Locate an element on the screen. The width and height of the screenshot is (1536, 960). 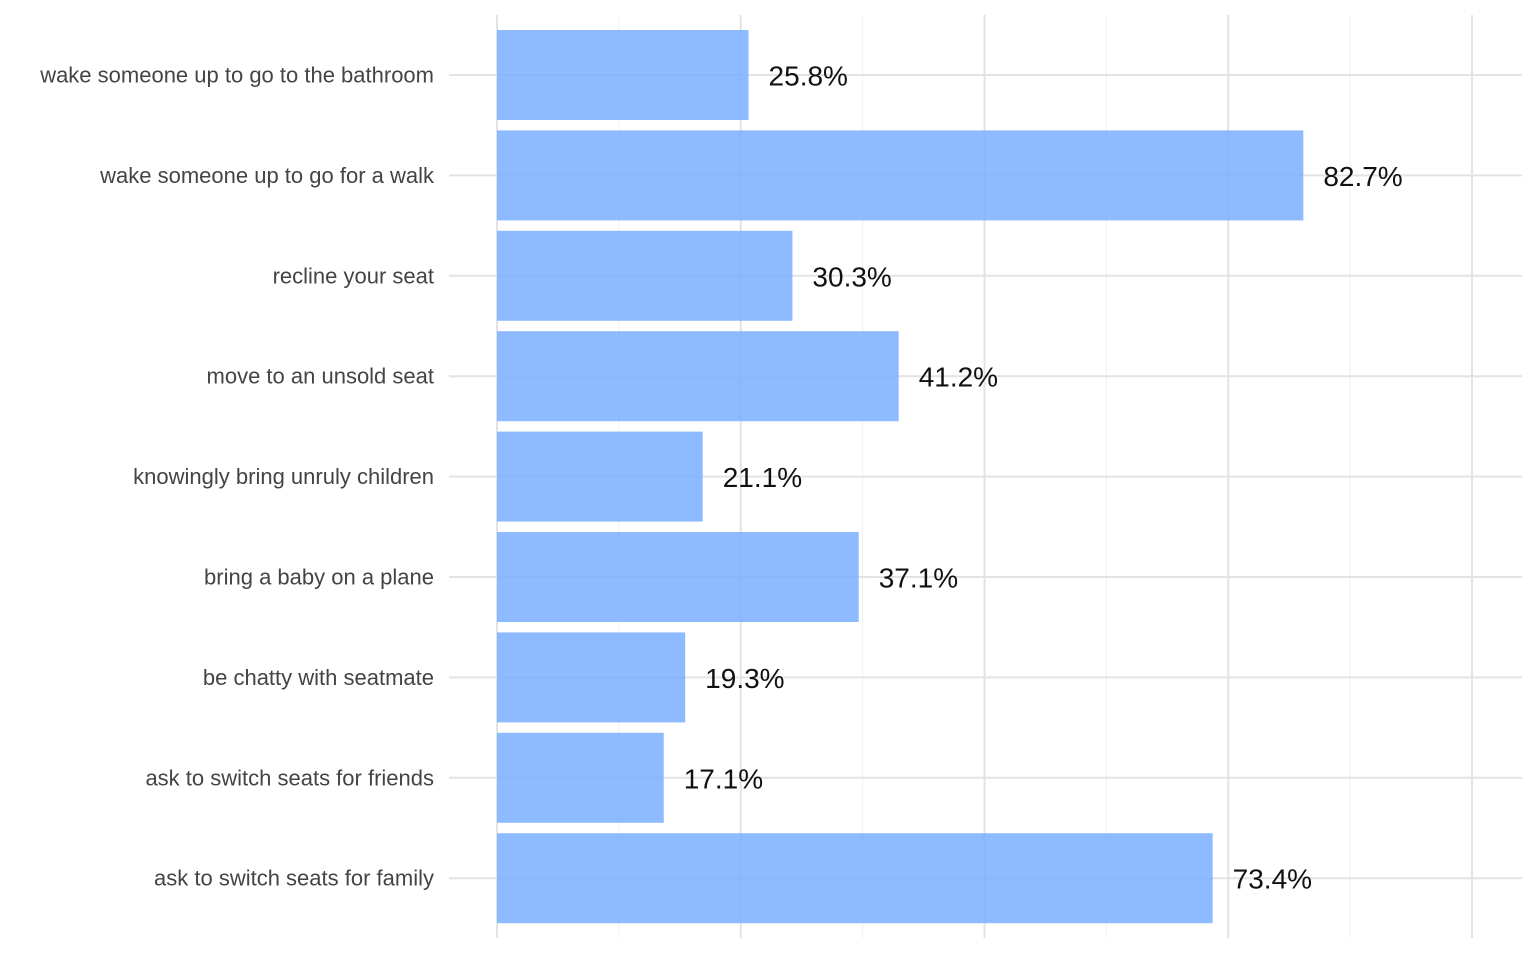
value-label: 17.1% is located at coordinates (723, 778).